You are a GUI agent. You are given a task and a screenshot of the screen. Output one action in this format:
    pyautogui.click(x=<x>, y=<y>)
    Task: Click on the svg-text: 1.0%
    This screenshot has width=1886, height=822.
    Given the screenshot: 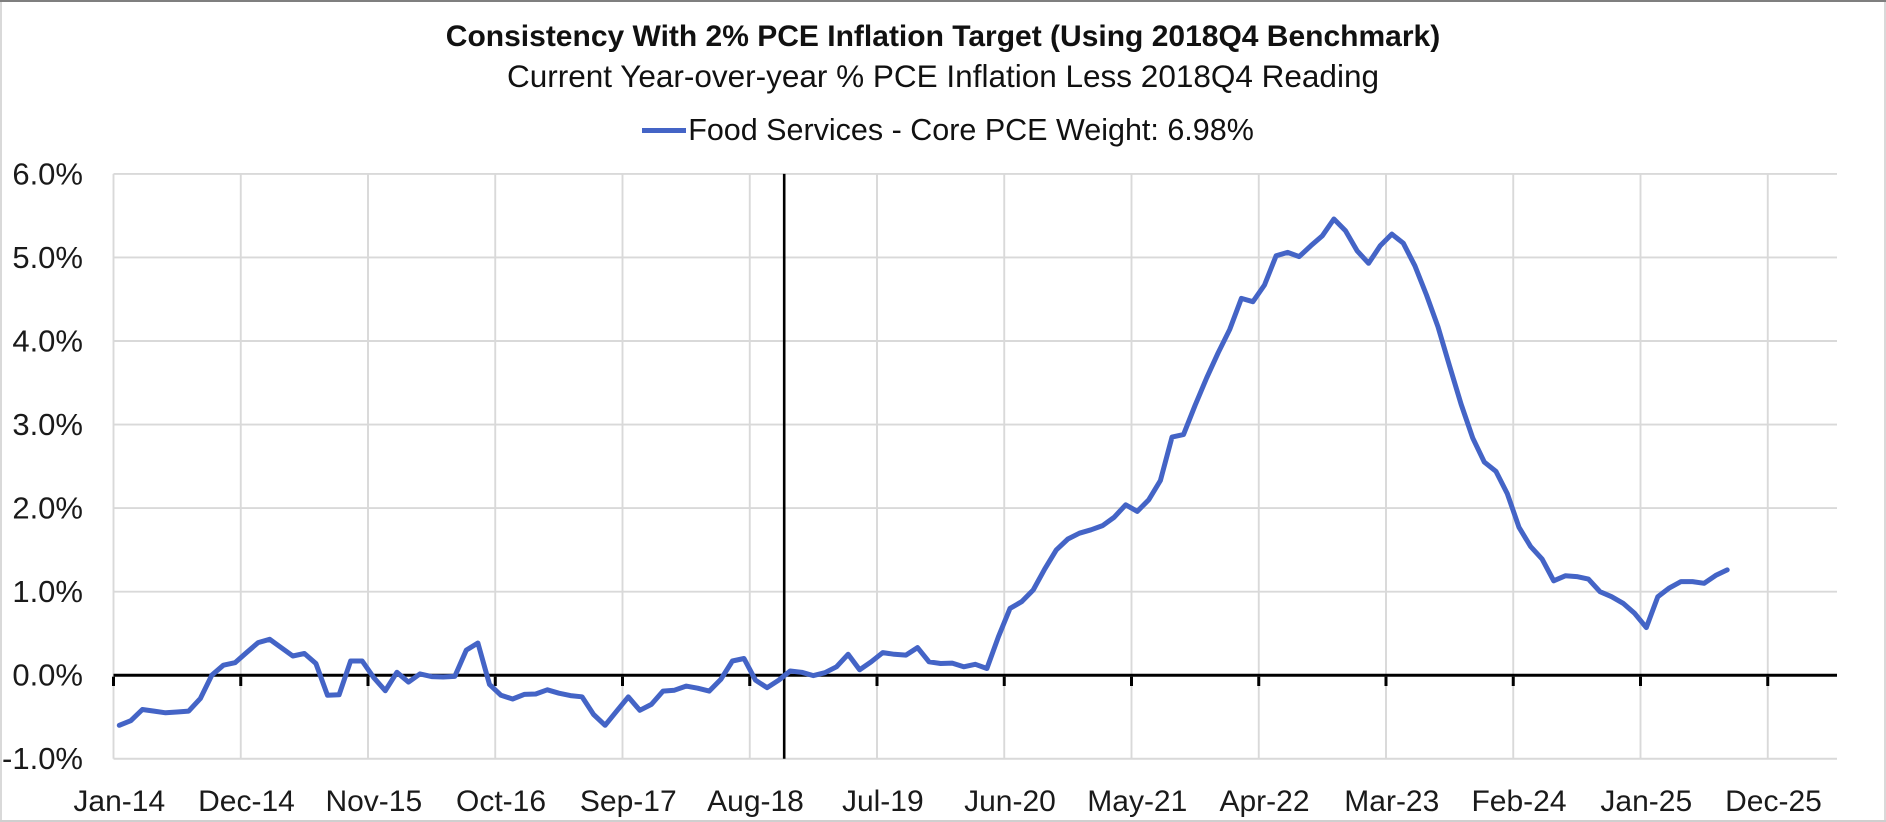 What is the action you would take?
    pyautogui.click(x=47, y=591)
    